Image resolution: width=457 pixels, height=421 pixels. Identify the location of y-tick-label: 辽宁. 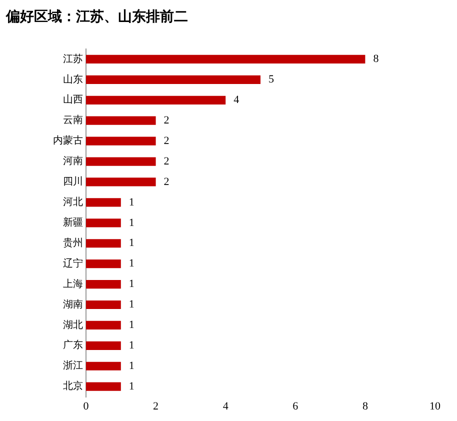
(73, 263).